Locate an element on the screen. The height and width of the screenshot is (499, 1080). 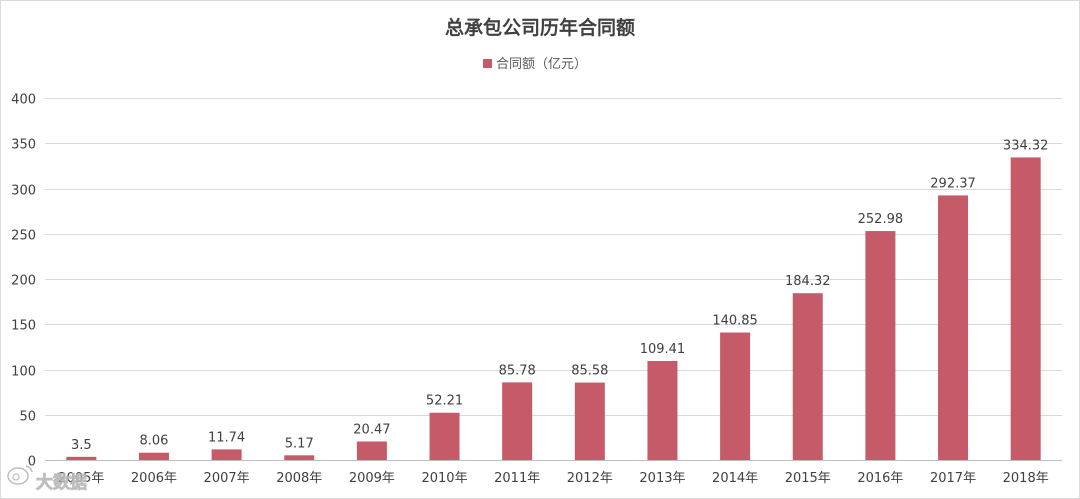
x-tick-label: 2010年 is located at coordinates (444, 478).